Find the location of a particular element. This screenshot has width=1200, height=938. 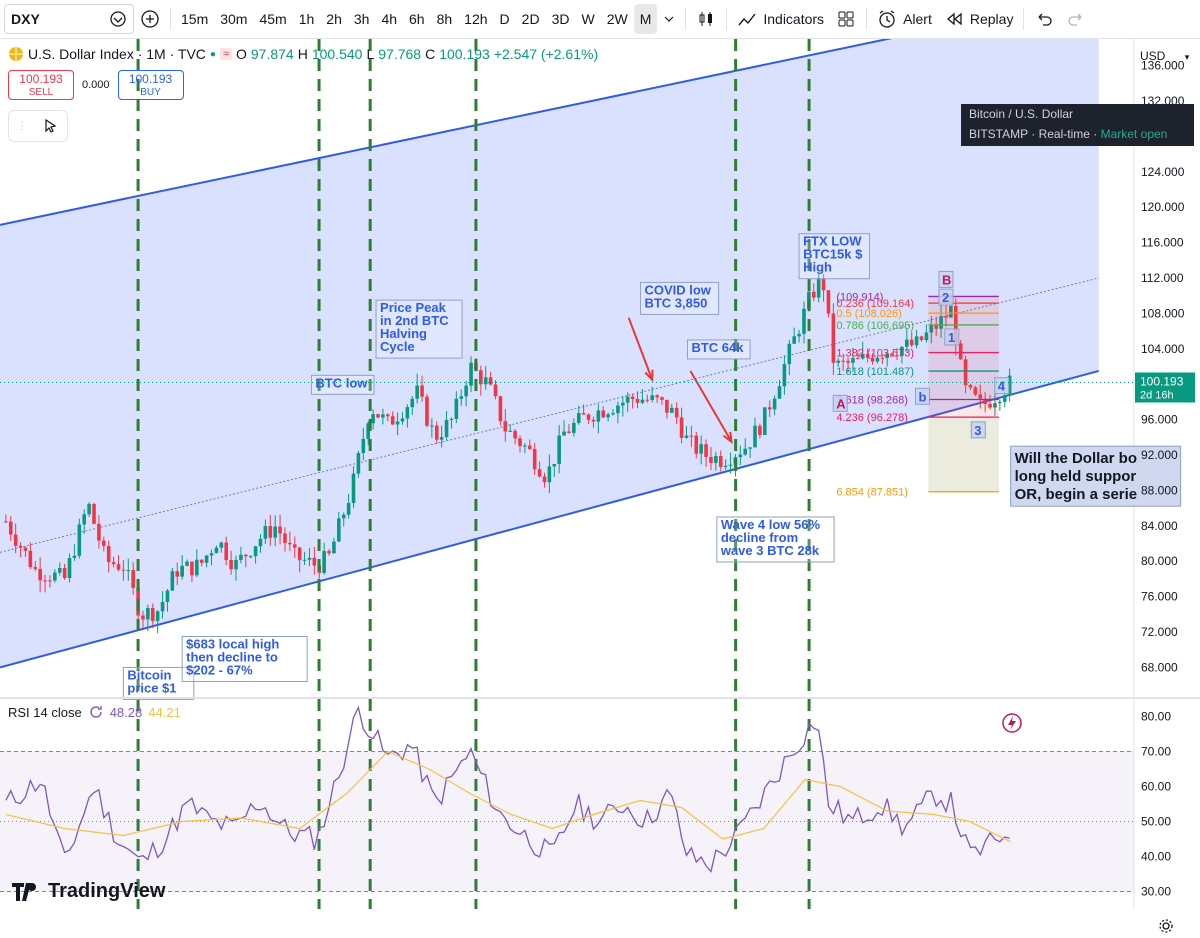

candles-style-icon is located at coordinates (706, 19).